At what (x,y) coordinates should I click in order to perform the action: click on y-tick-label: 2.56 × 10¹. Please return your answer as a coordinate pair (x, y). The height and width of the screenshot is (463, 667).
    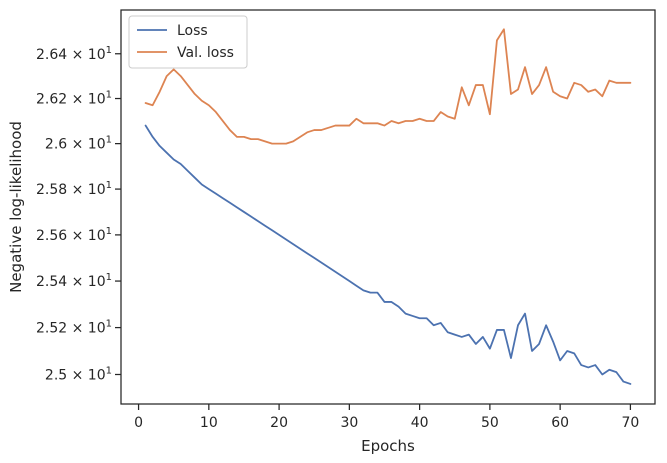
    Looking at the image, I should click on (74, 235).